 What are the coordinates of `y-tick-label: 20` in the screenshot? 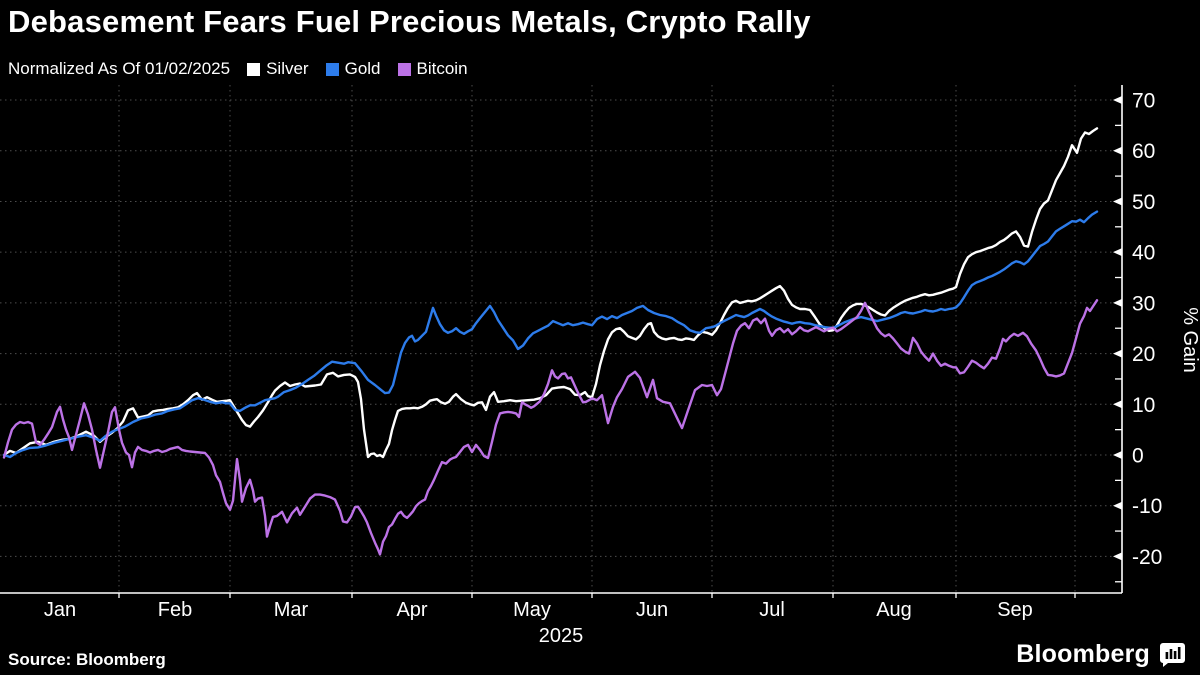 It's located at (1143, 354).